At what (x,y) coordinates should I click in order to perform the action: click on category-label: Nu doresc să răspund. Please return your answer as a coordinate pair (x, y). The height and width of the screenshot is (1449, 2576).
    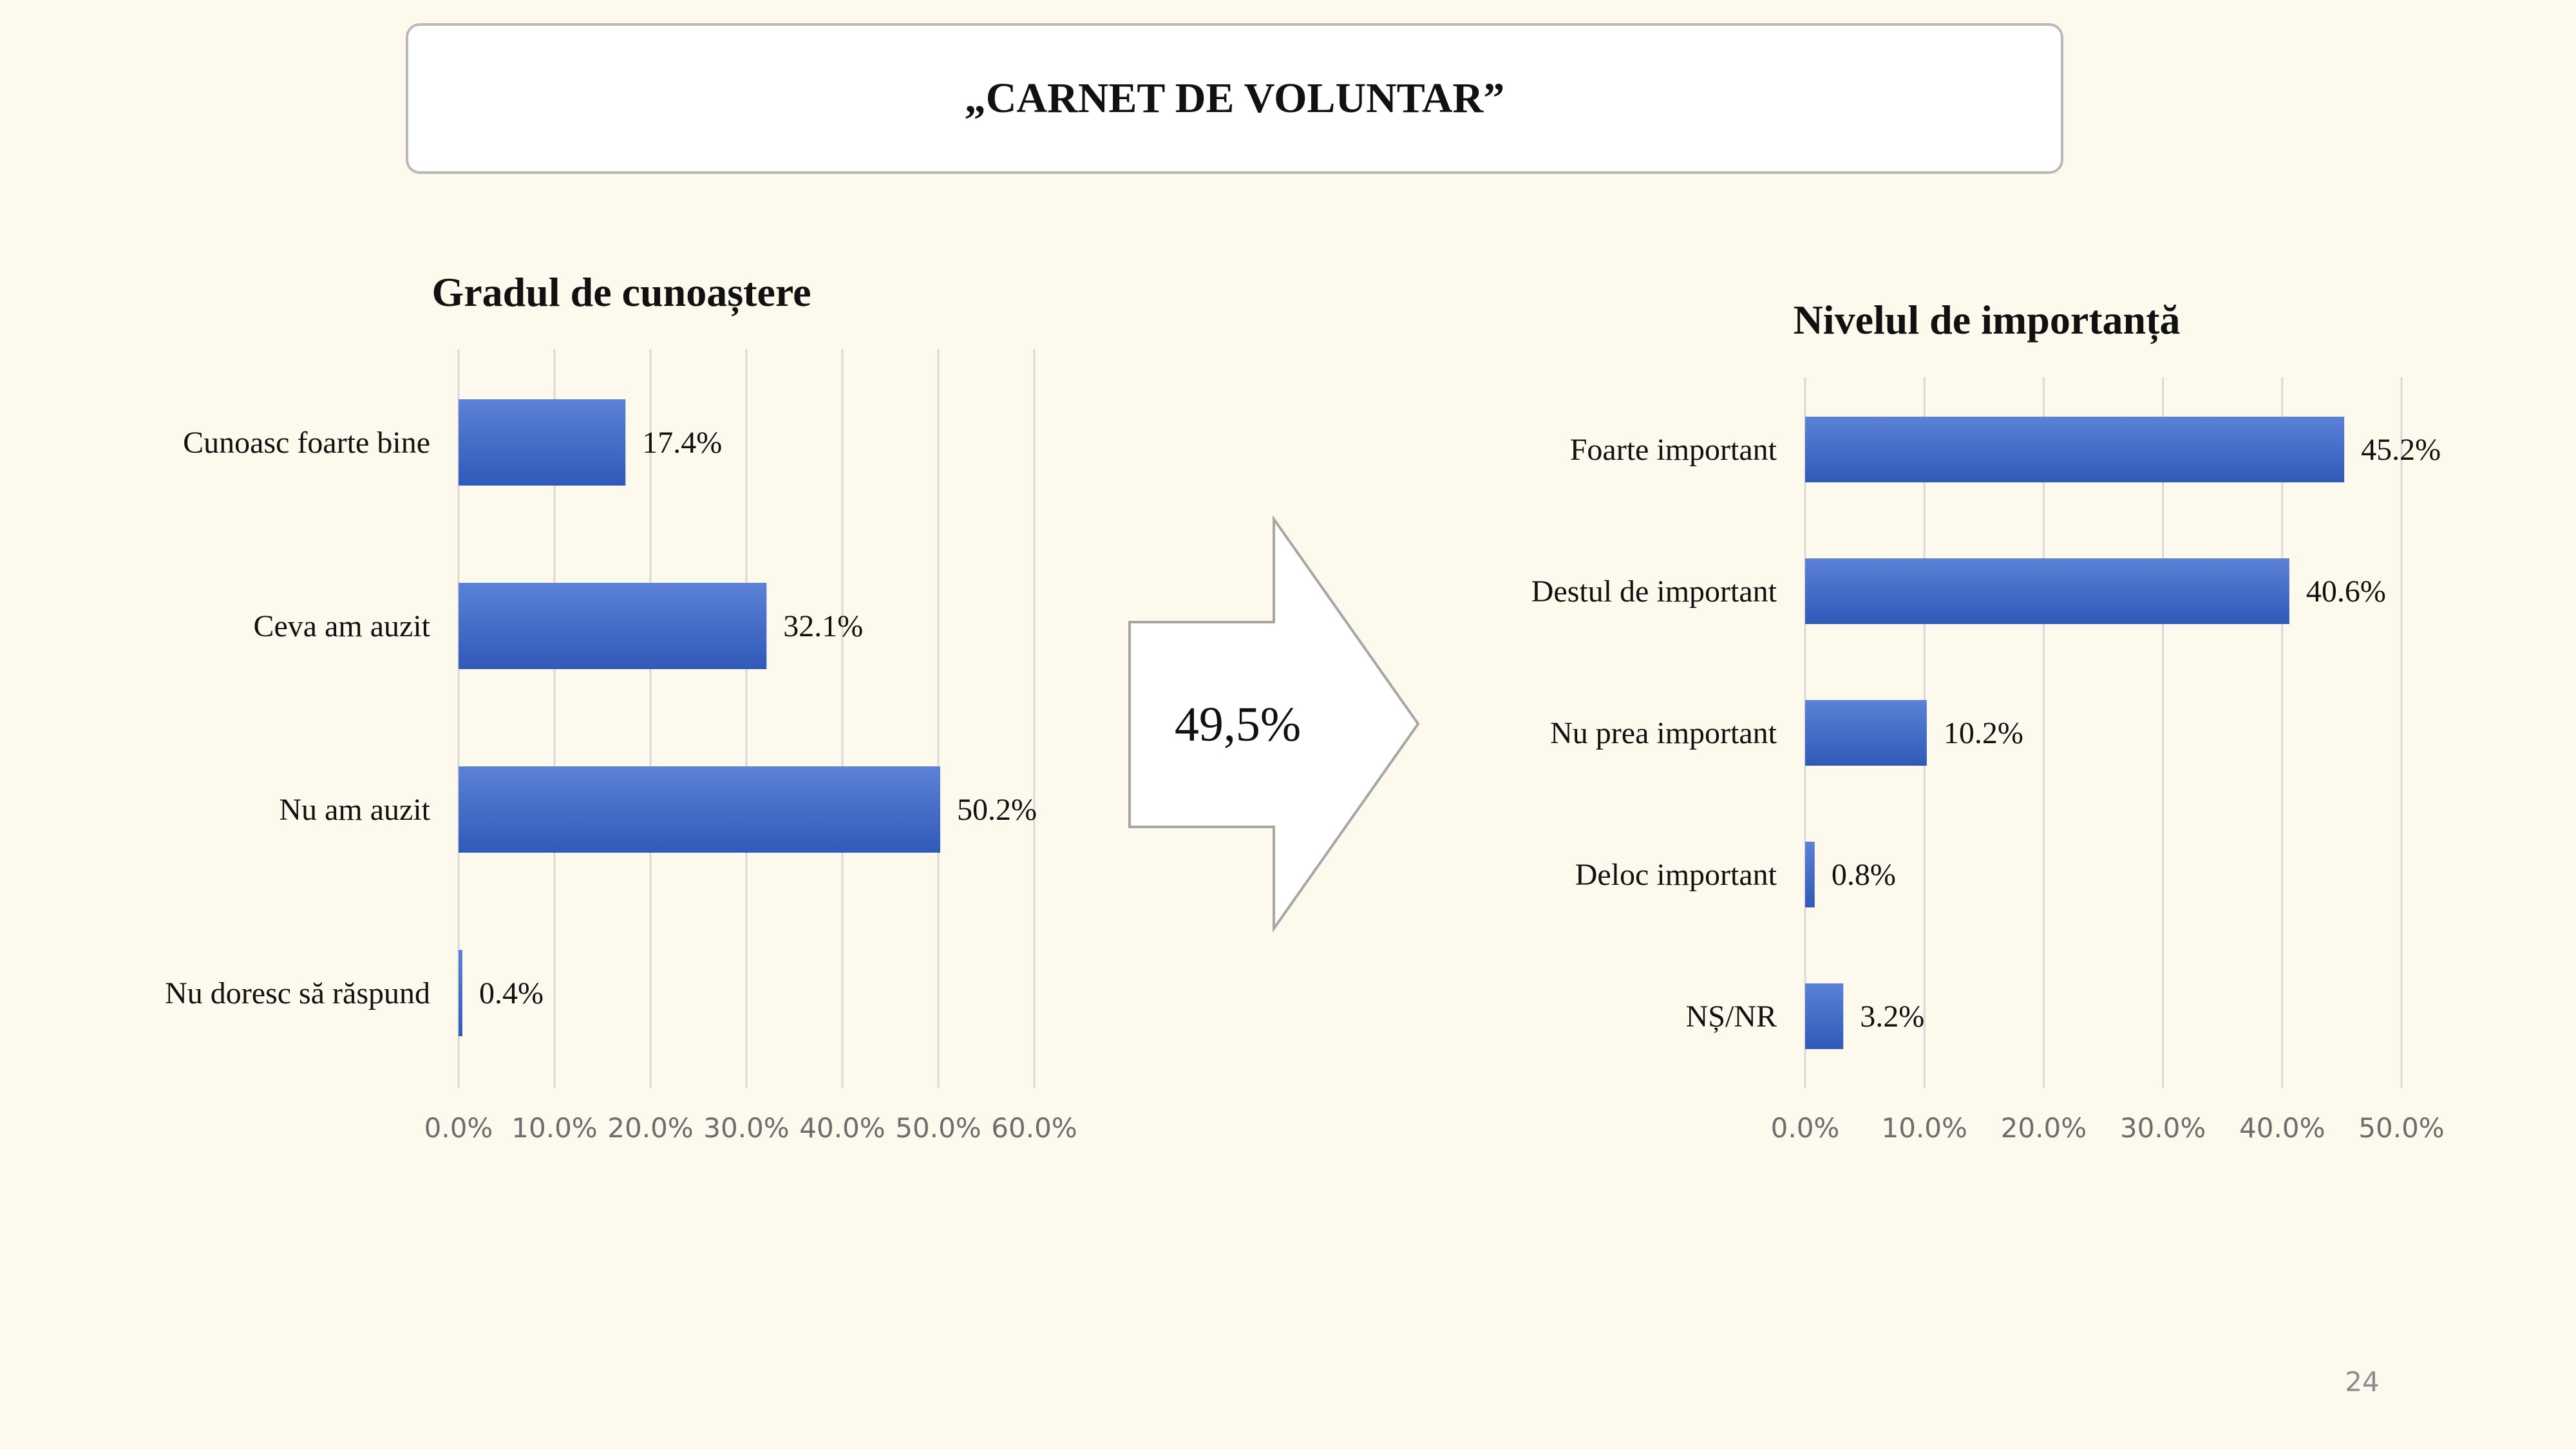
    Looking at the image, I should click on (297, 993).